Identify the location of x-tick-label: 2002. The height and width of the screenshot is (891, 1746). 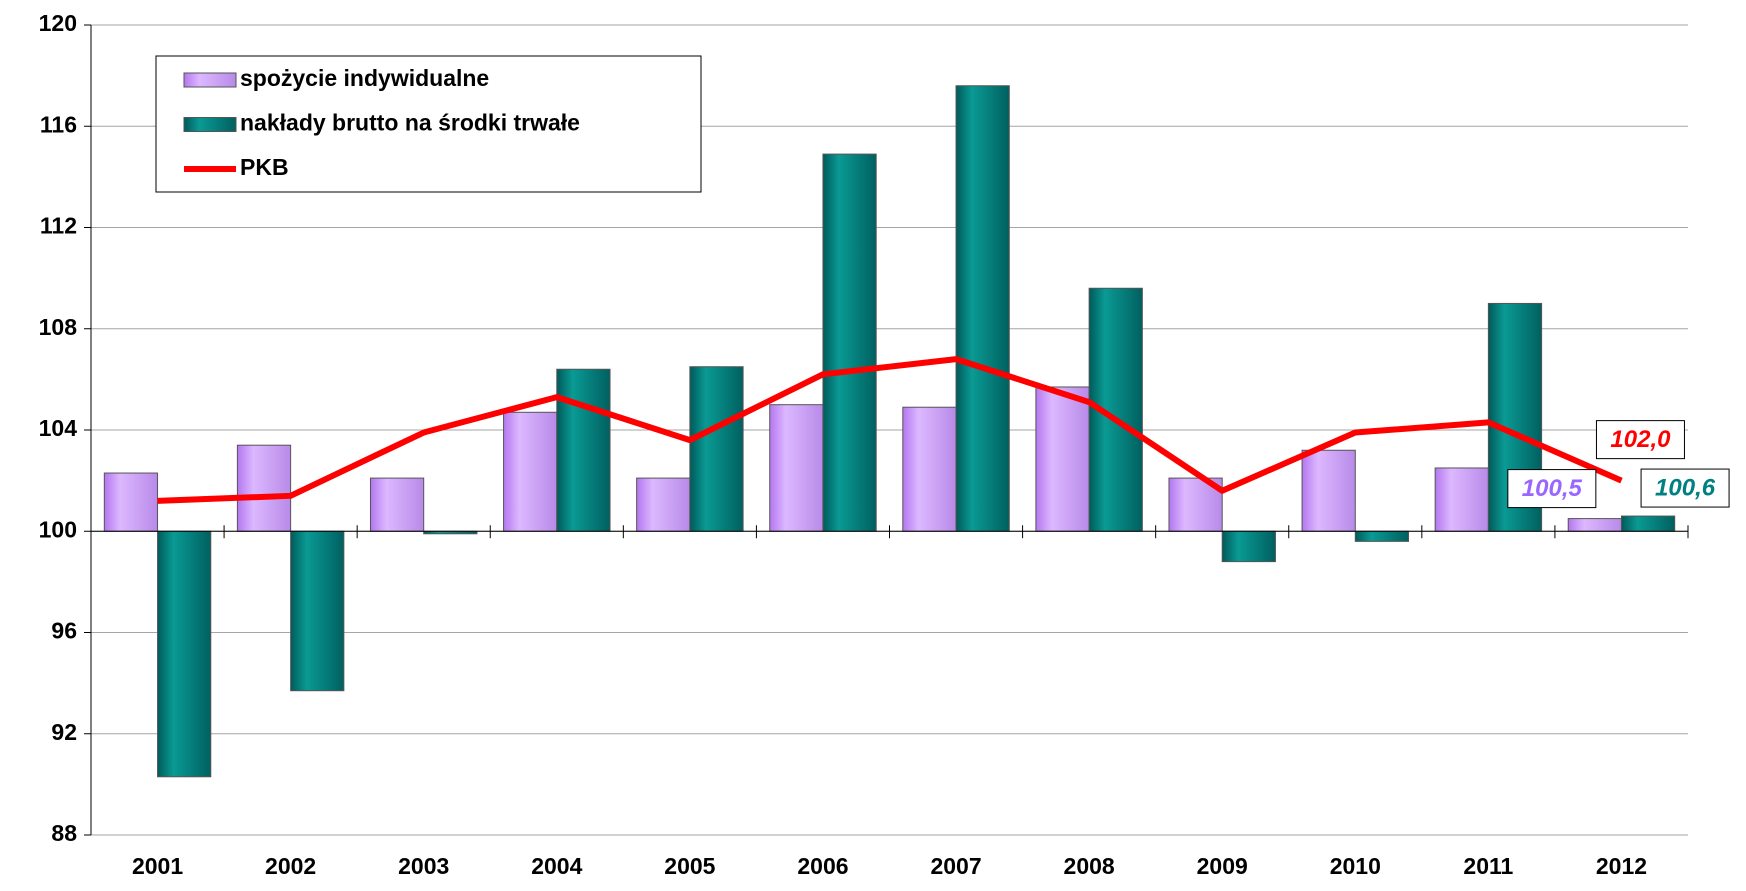
(290, 866).